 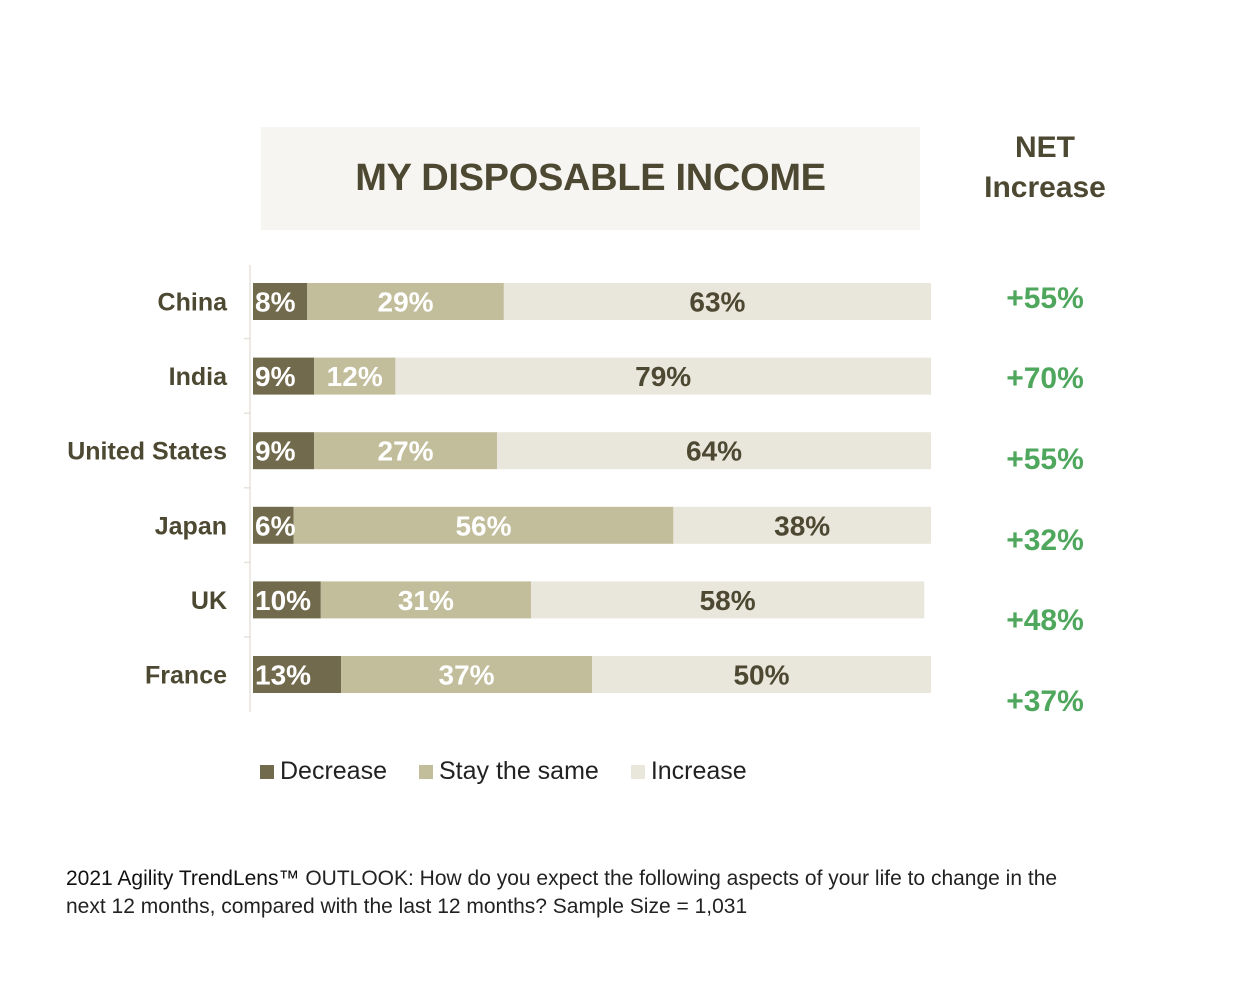 I want to click on legend-label-decrease: Decrease, so click(x=333, y=771).